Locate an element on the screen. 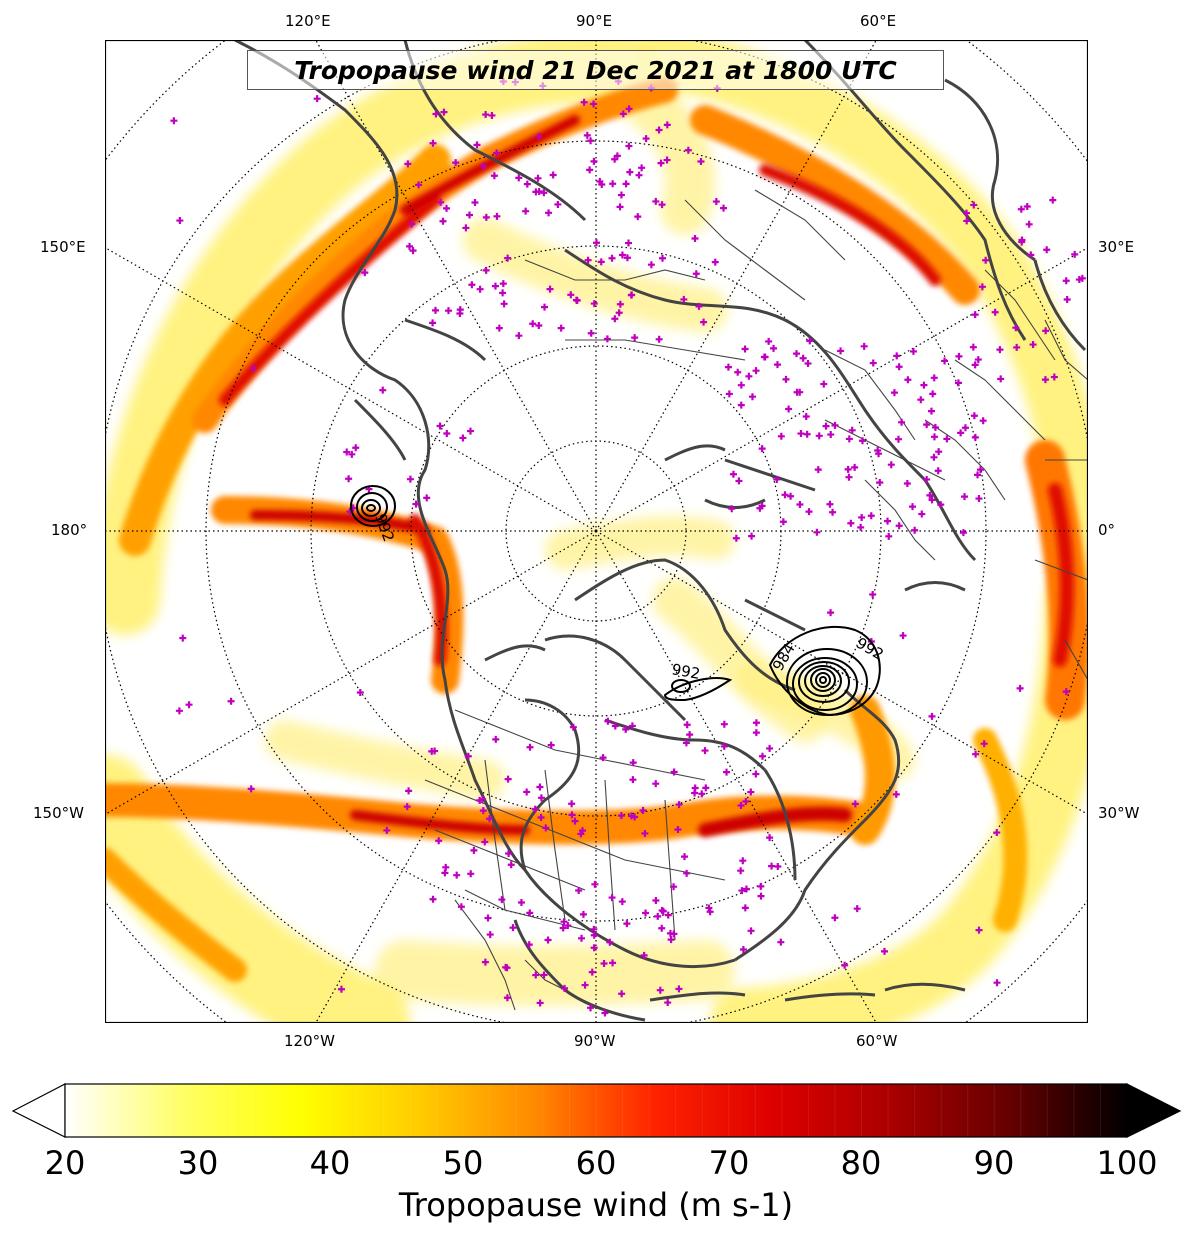  colorbar-tick: 90 is located at coordinates (994, 1163).